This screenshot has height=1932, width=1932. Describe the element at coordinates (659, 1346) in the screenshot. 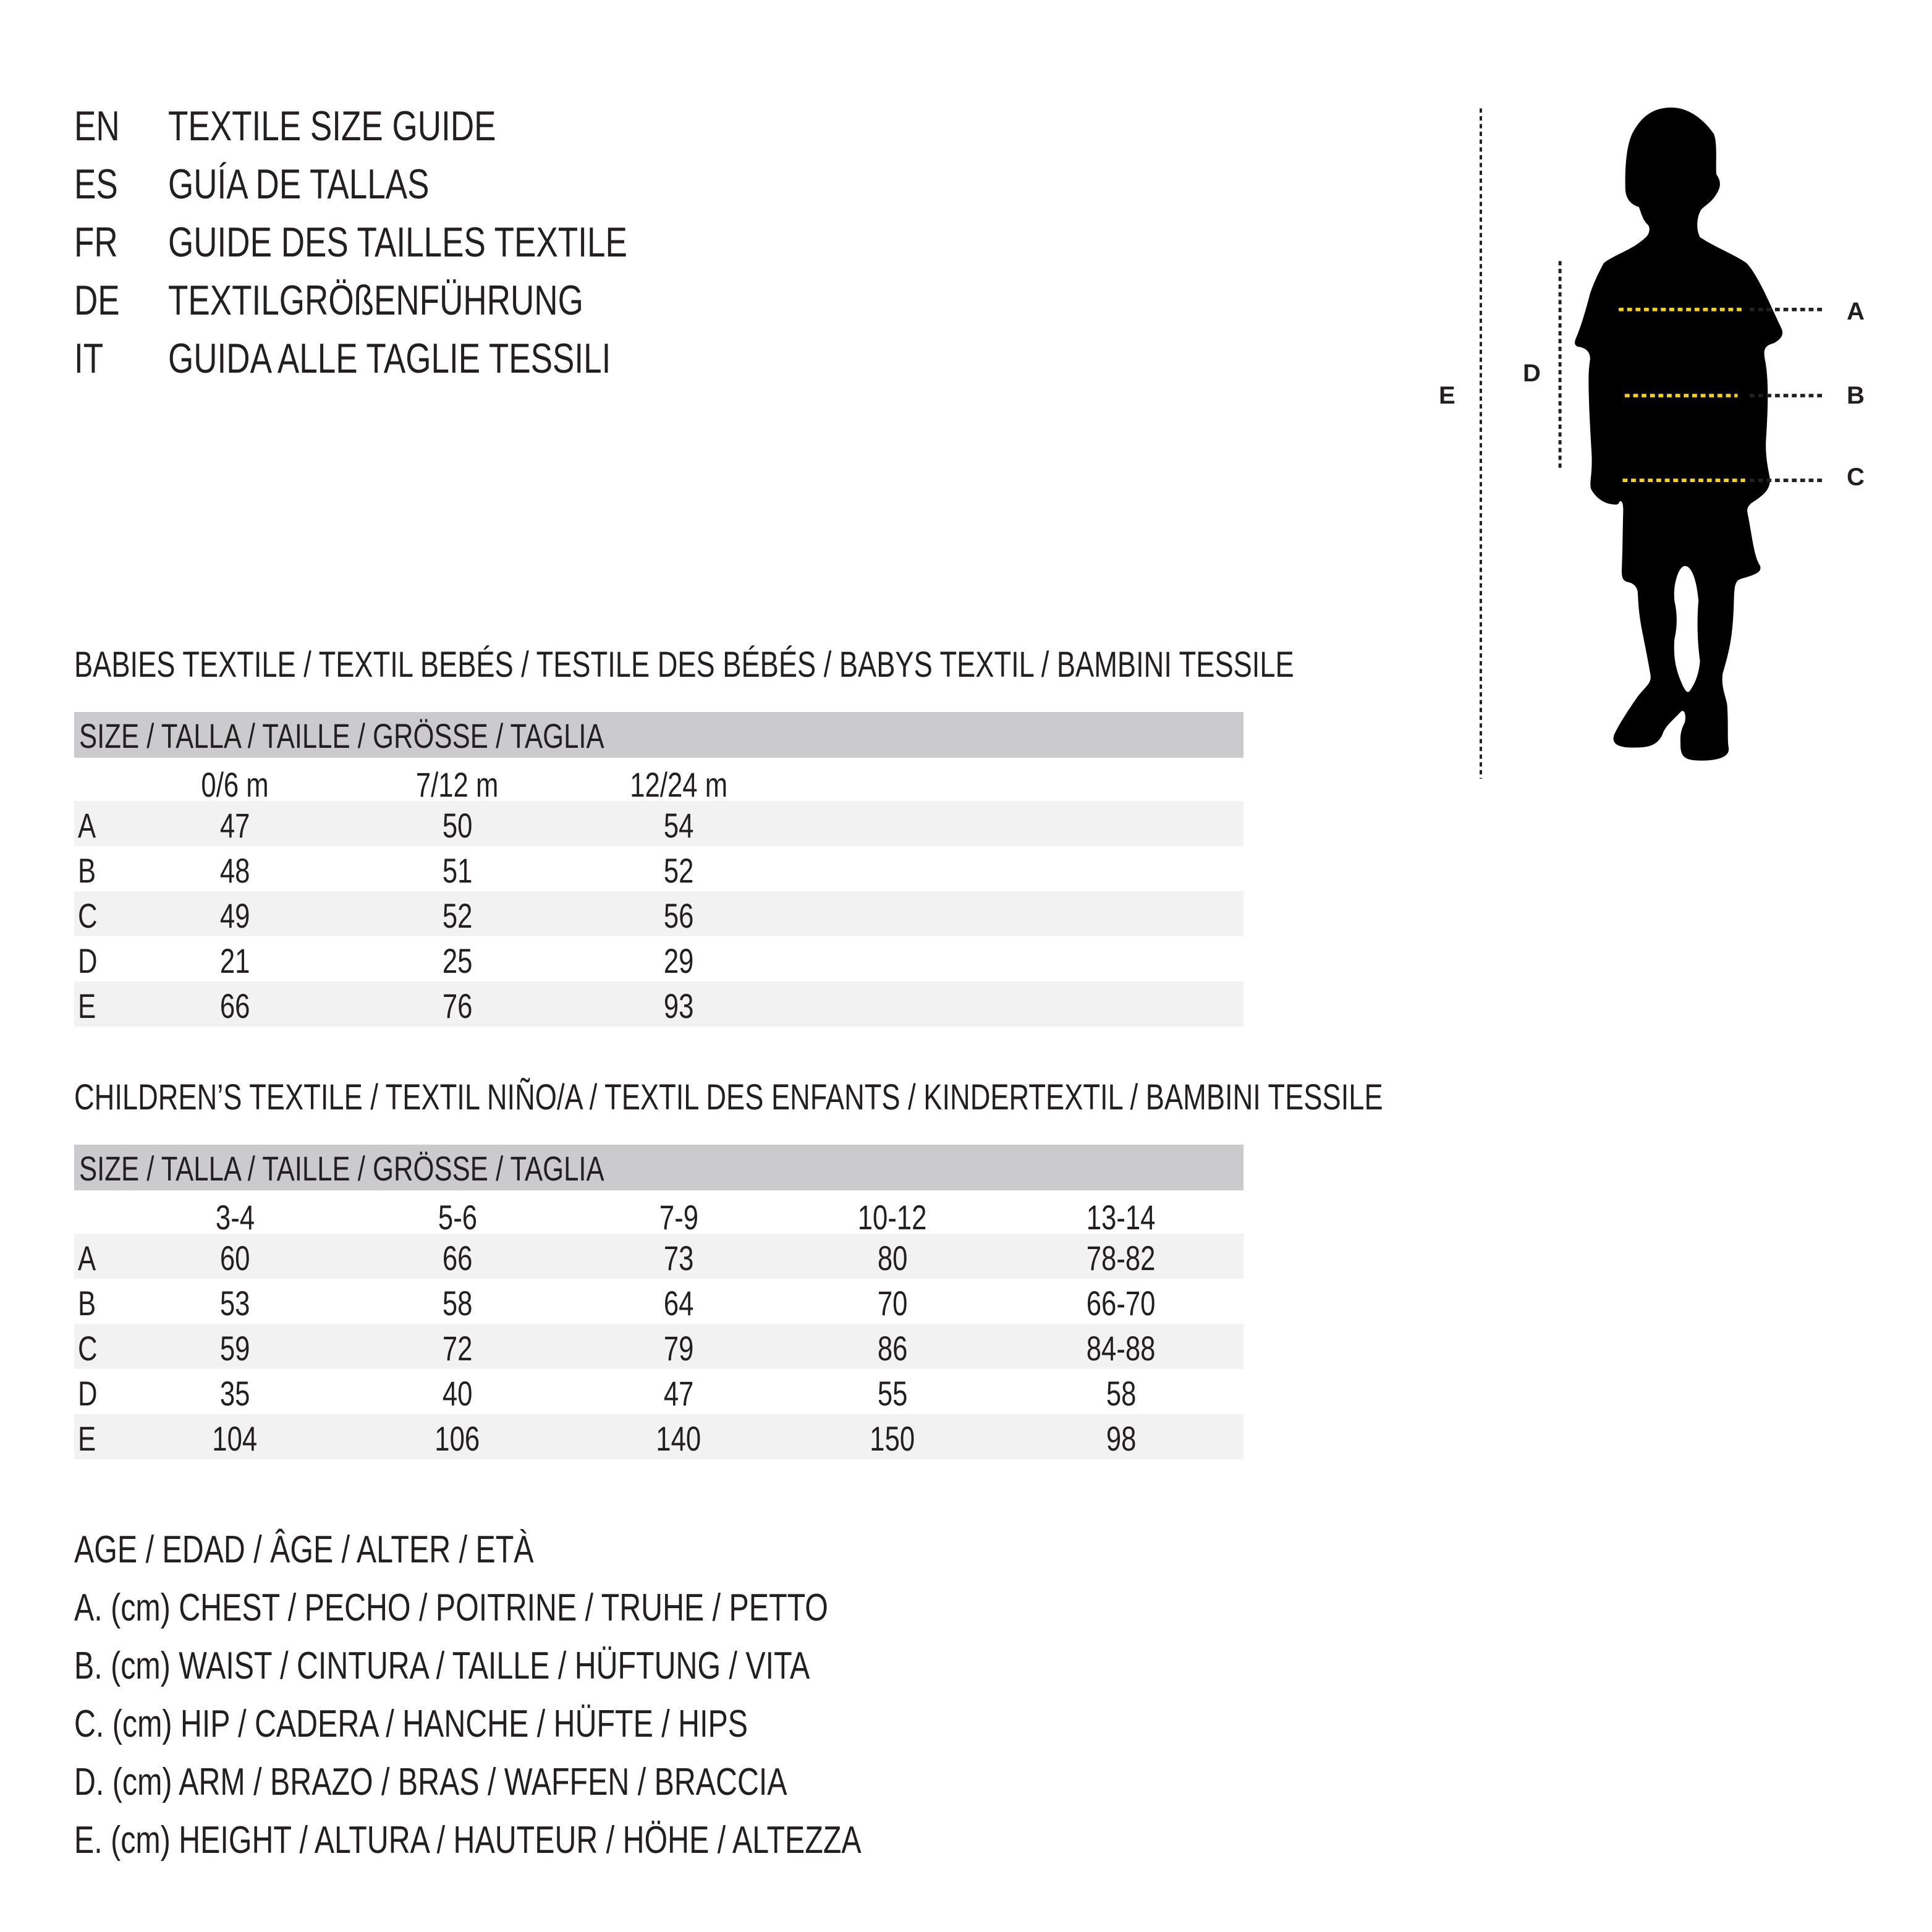

I see `table-row: C 59 72 79 86 84-88` at that location.